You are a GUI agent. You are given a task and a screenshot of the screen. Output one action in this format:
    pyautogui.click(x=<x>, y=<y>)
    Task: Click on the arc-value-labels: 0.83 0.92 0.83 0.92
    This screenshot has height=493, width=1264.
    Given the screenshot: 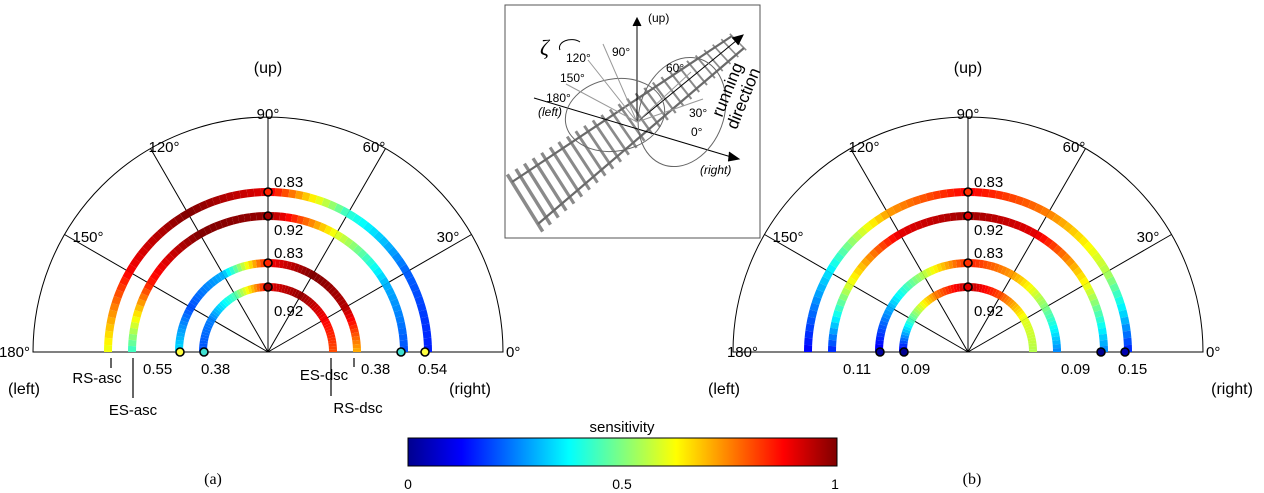 What is the action you would take?
    pyautogui.click(x=988, y=247)
    